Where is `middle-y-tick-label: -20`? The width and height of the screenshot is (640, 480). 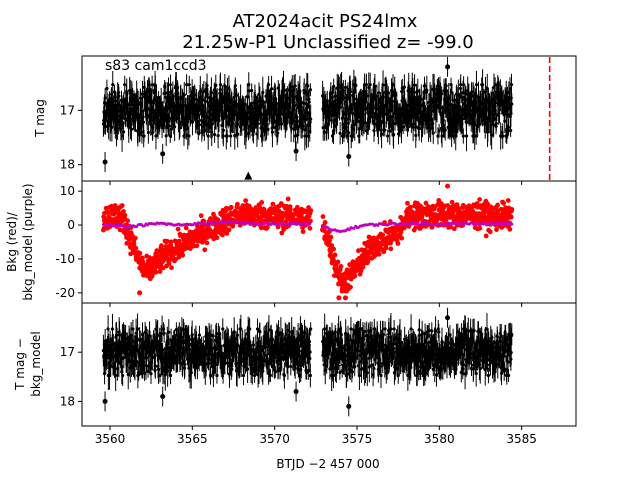 middle-y-tick-label: -20 is located at coordinates (65, 293).